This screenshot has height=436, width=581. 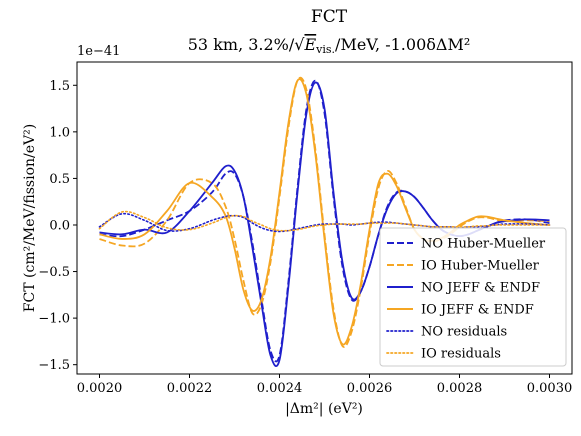 I want to click on x-tick-label: 0.0030, so click(x=550, y=388).